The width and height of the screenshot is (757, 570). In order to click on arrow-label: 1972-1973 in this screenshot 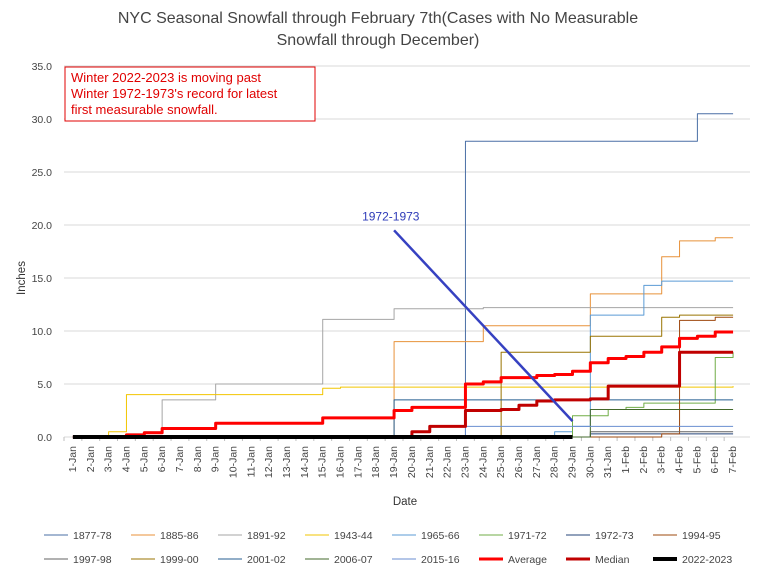, I will do `click(391, 216)`.